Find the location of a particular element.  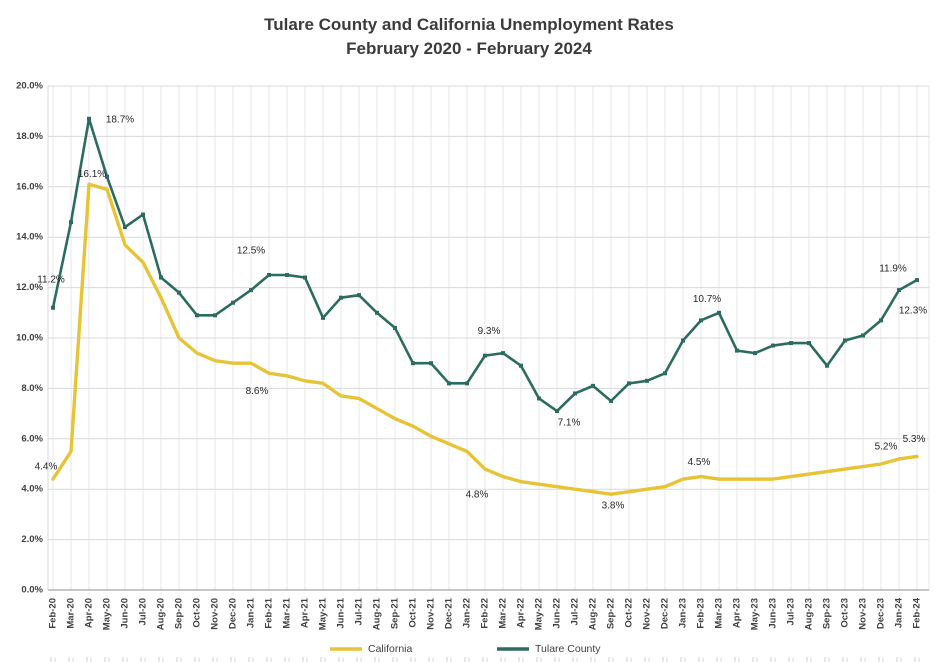

svg-text: Sep-22 is located at coordinates (611, 613).